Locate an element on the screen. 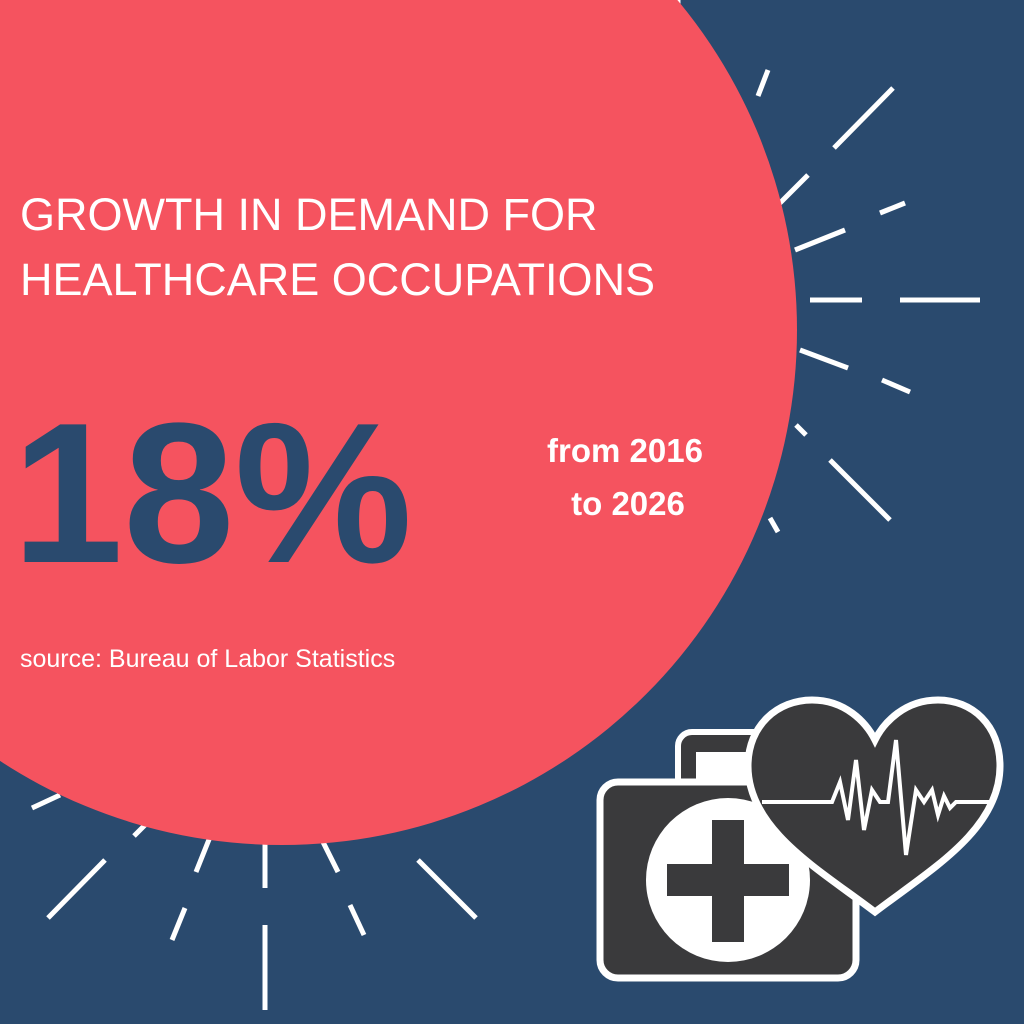  title-line: GROWTH IN DEMAND FOR is located at coordinates (308, 214).